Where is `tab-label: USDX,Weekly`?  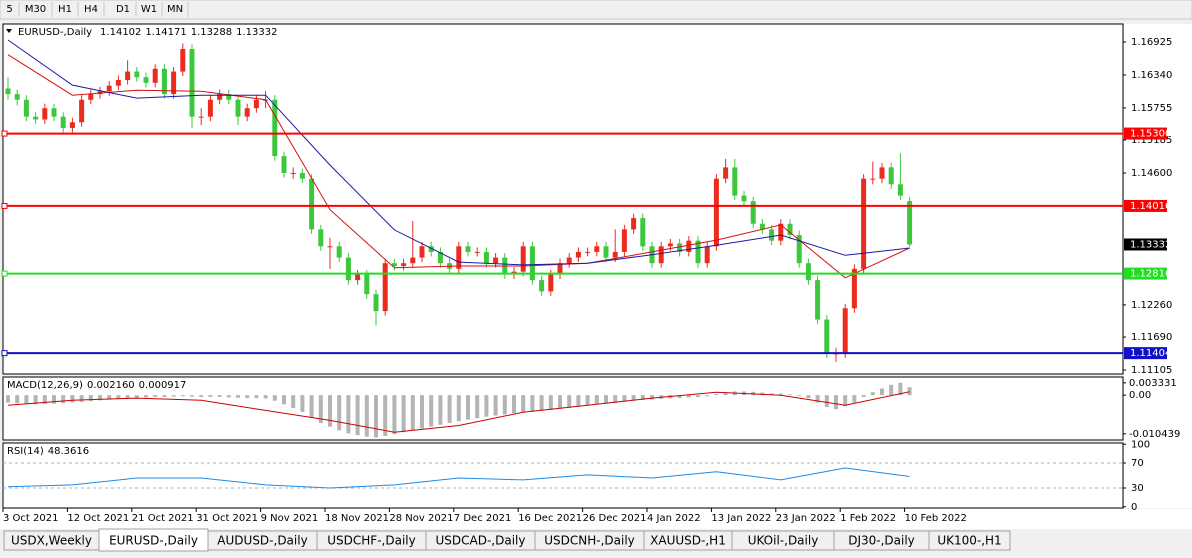
tab-label: USDX,Weekly is located at coordinates (51, 541).